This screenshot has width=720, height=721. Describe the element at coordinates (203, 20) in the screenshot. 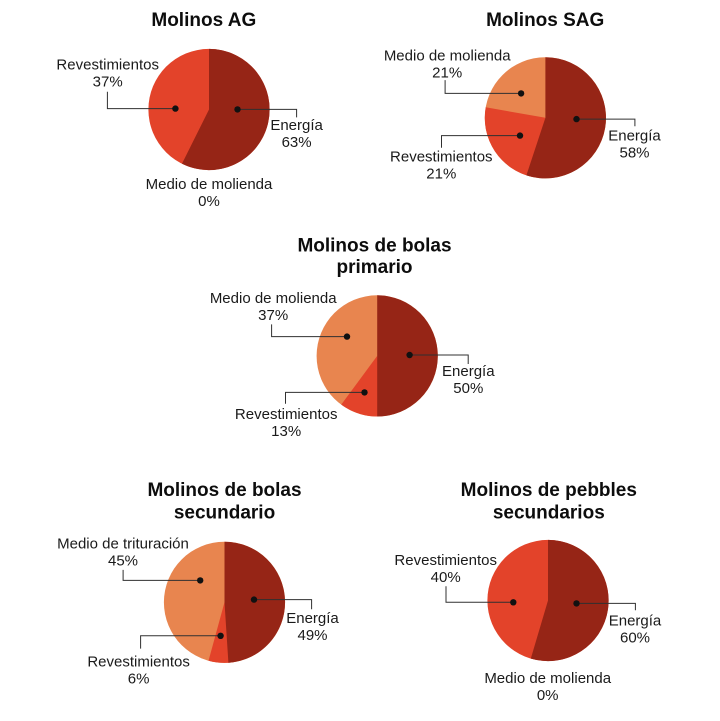

I see `svg-text: Molinos AG` at that location.